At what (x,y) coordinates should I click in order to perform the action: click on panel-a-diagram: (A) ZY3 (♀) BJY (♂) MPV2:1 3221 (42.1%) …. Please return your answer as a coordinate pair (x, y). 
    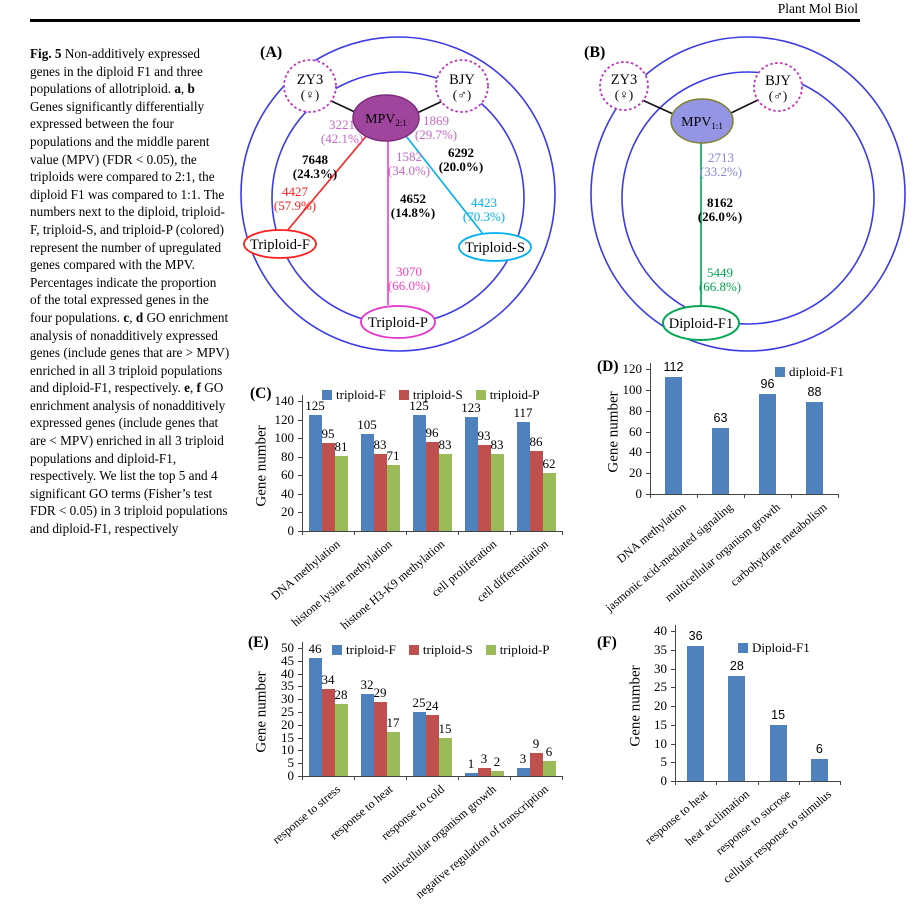
    Looking at the image, I should click on (398, 194).